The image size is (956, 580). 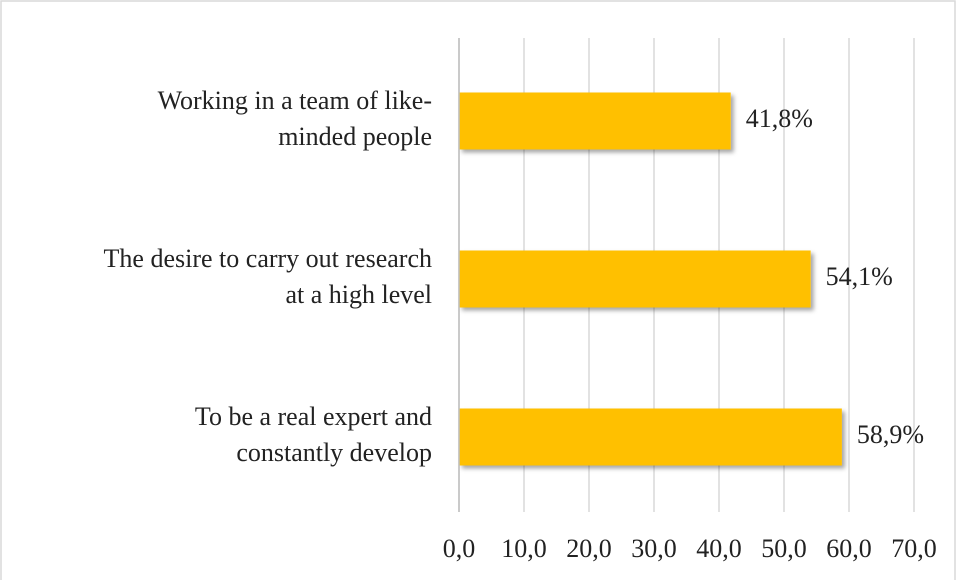 I want to click on data-label: 41,8%, so click(x=779, y=118).